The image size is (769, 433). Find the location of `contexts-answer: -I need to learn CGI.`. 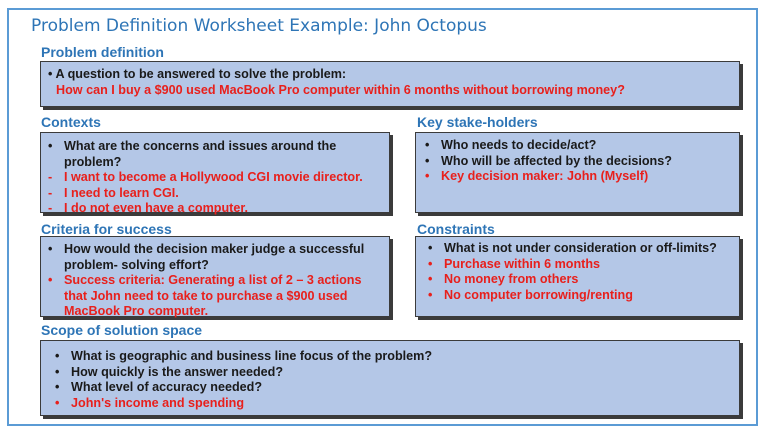

contexts-answer: -I need to learn CGI. is located at coordinates (113, 192).